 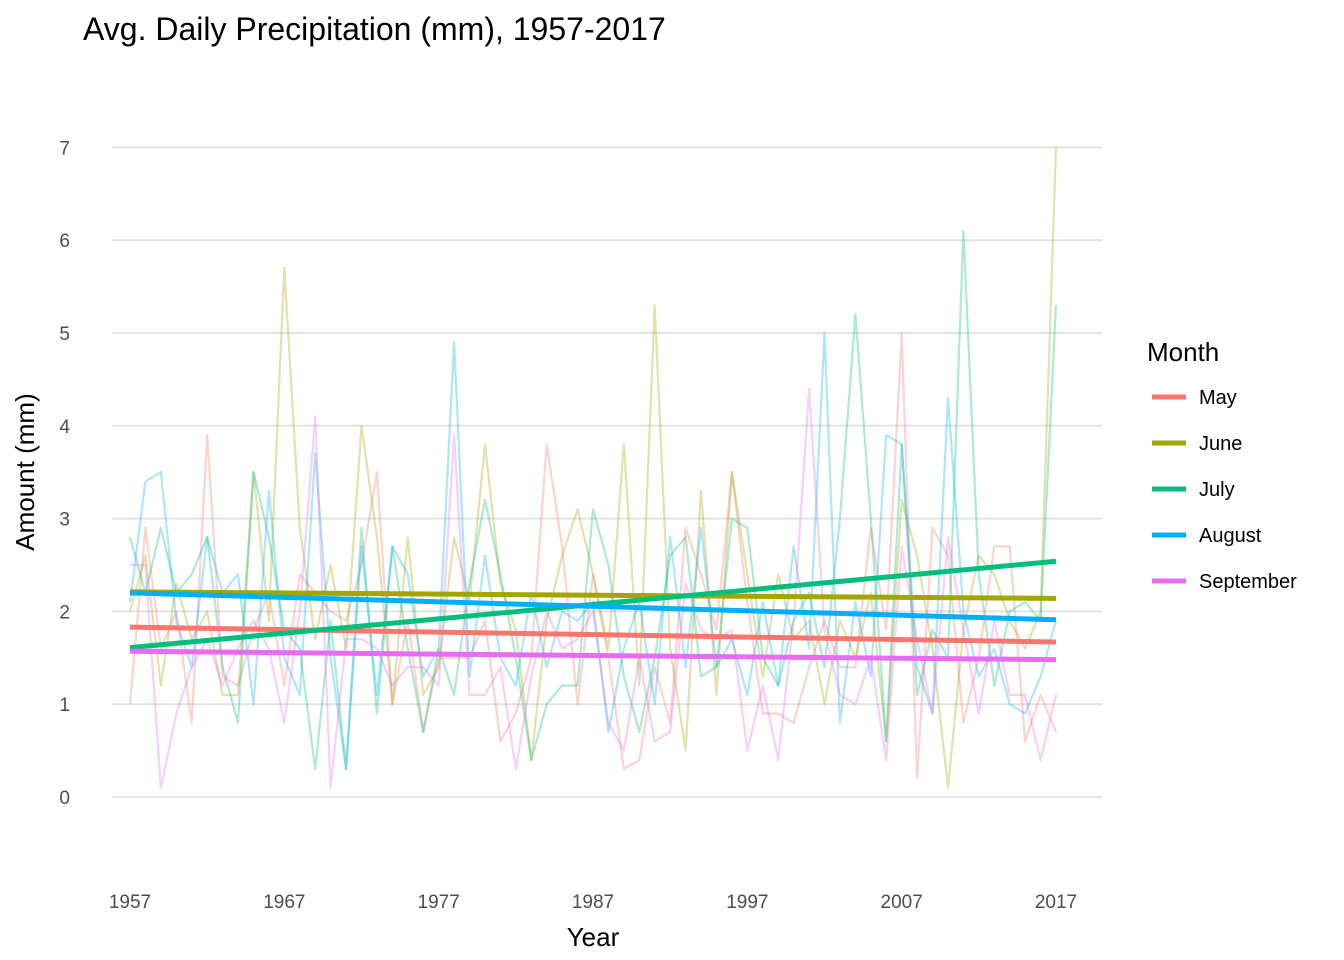 What do you see at coordinates (439, 902) in the screenshot?
I see `x-tick-label: 1977` at bounding box center [439, 902].